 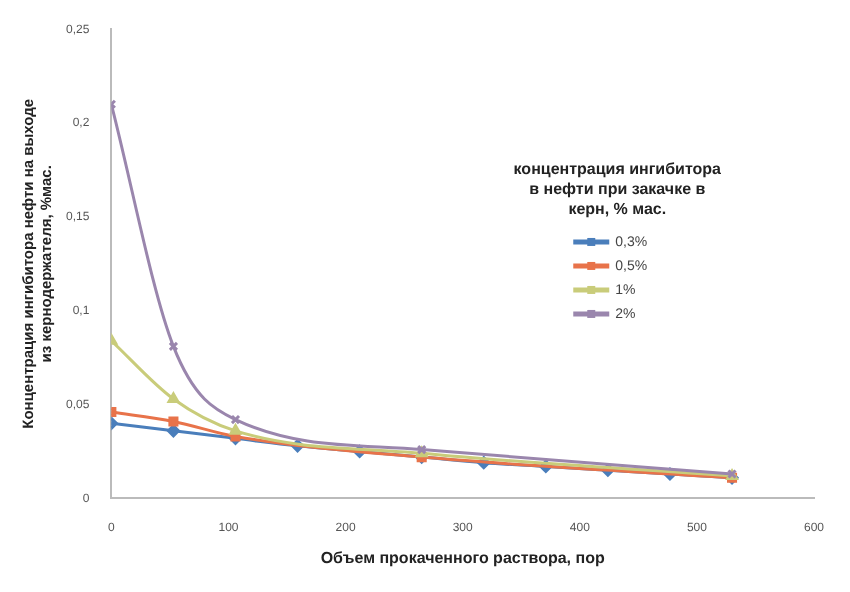 I want to click on x-axis-title: Объем прокаченного раствора, пор, so click(x=462, y=557).